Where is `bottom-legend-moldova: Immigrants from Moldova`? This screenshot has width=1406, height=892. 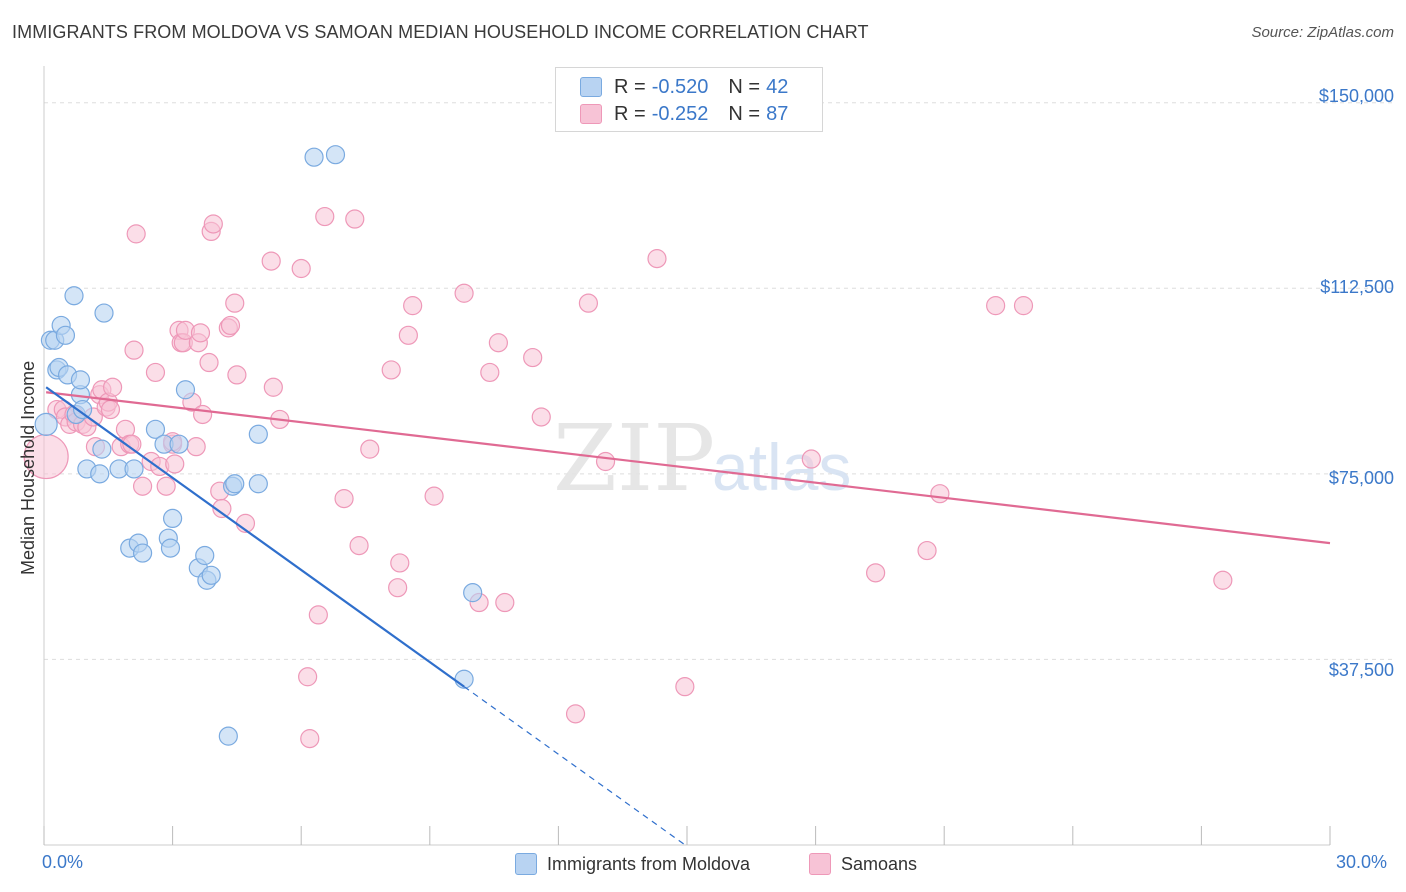
bottom-legend-moldova: Immigrants from Moldova is located at coordinates (632, 864).